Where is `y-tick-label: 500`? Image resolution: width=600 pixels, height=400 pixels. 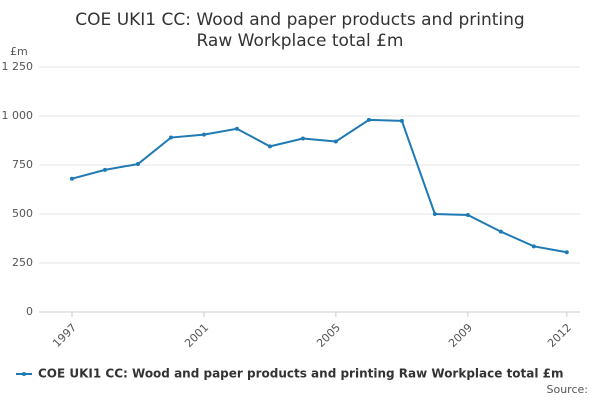
y-tick-label: 500 is located at coordinates (22, 213).